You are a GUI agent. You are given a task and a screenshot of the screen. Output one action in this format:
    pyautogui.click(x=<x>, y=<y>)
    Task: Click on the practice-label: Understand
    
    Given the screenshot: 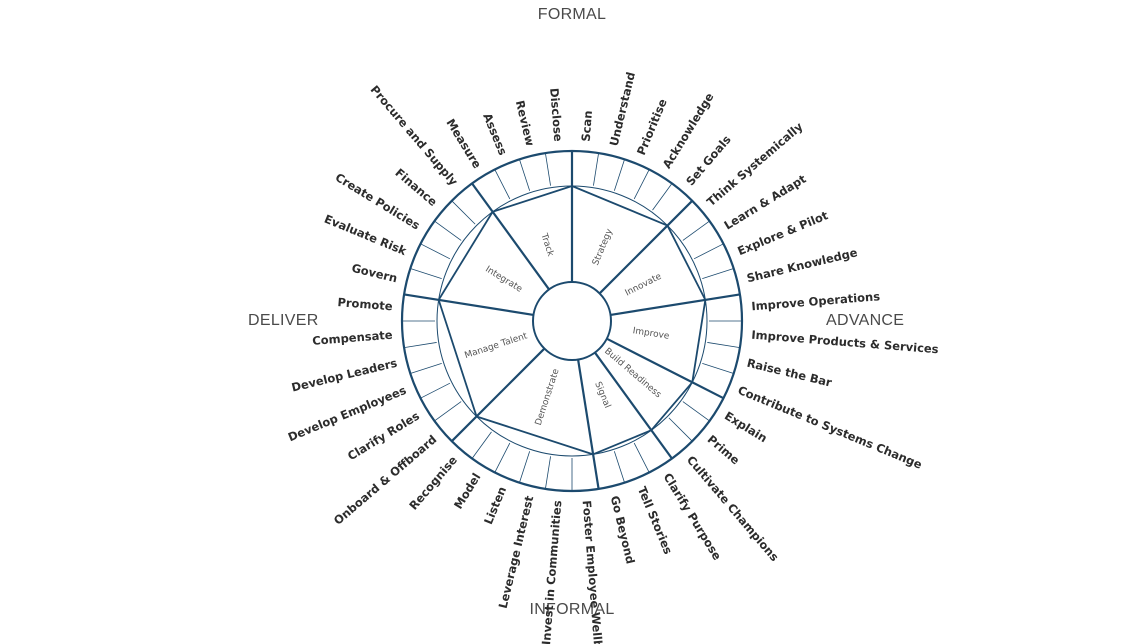 What is the action you would take?
    pyautogui.click(x=622, y=109)
    